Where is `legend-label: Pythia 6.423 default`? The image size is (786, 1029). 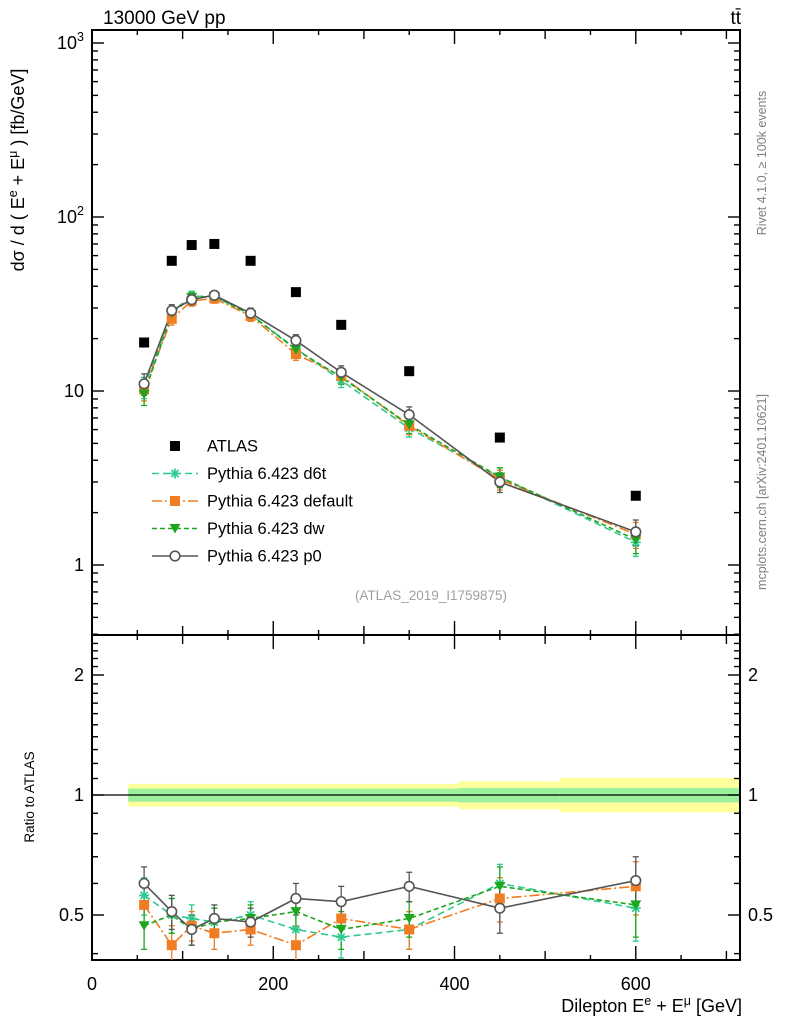 legend-label: Pythia 6.423 default is located at coordinates (280, 502).